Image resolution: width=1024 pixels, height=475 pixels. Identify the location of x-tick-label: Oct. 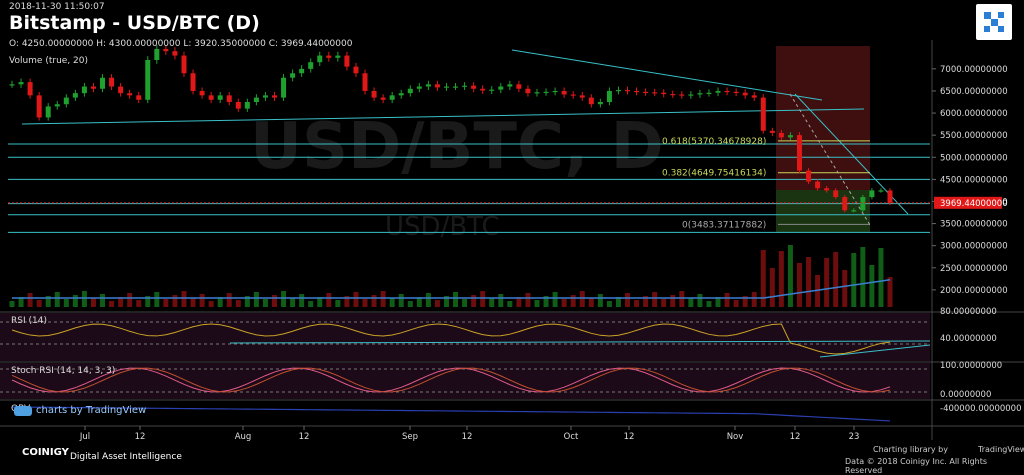
(571, 437).